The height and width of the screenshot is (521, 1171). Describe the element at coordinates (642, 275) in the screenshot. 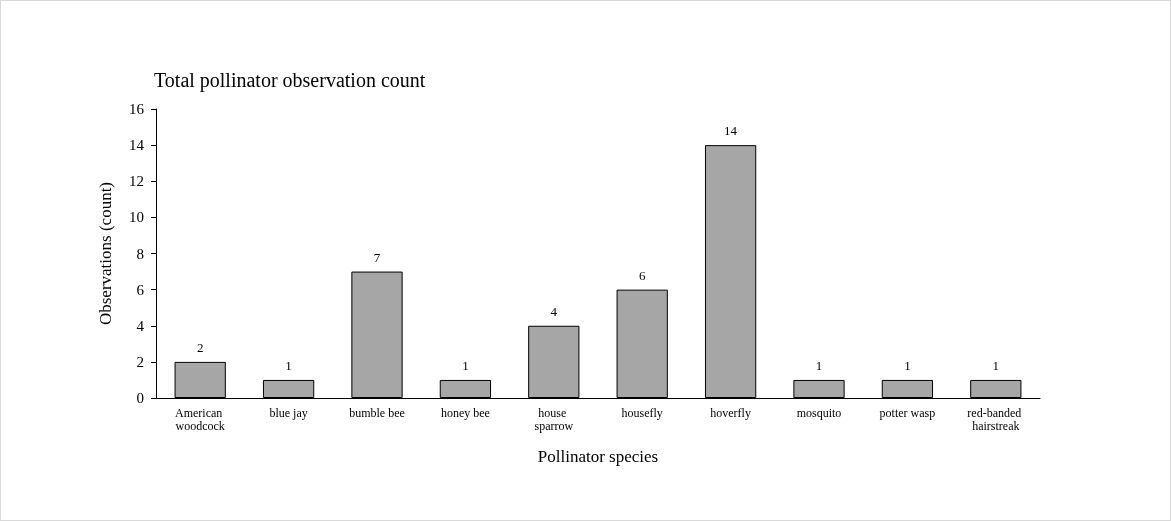

I see `data-label: 6` at that location.